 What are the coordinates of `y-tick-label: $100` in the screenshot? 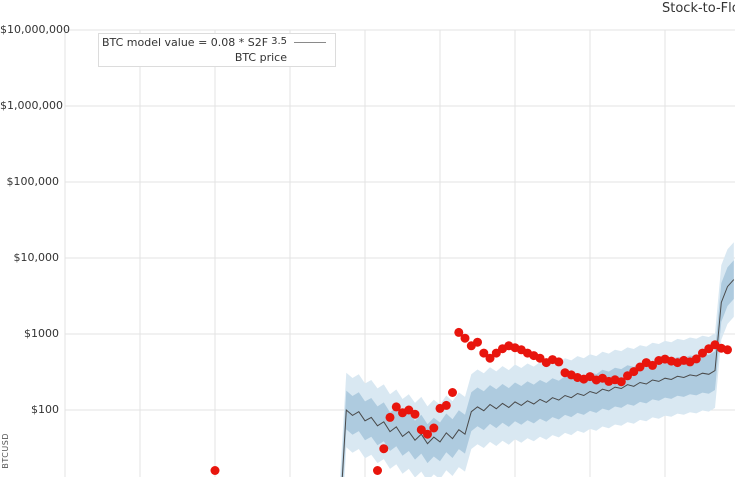 It's located at (45, 409).